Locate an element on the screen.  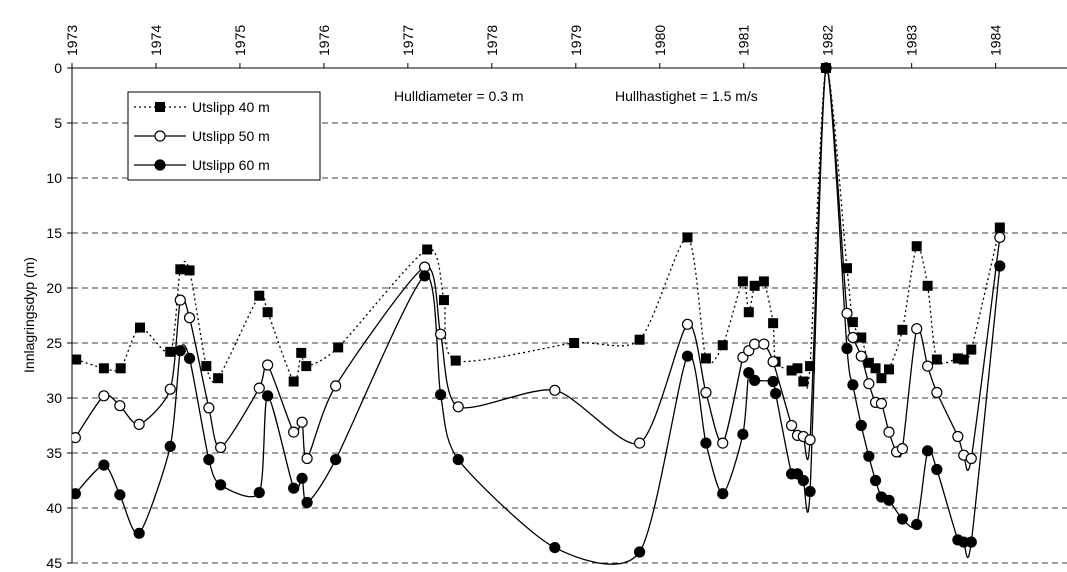
x-tick-label: 1976 is located at coordinates (324, 40).